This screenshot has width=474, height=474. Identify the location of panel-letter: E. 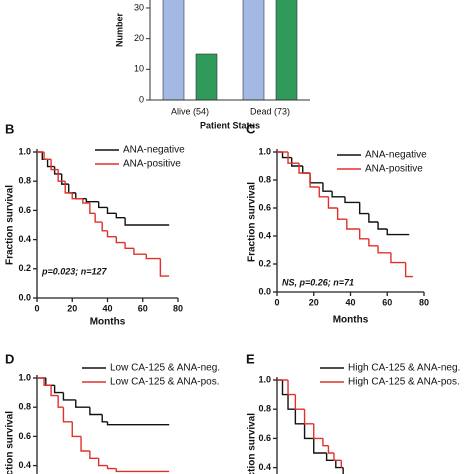
(250, 358).